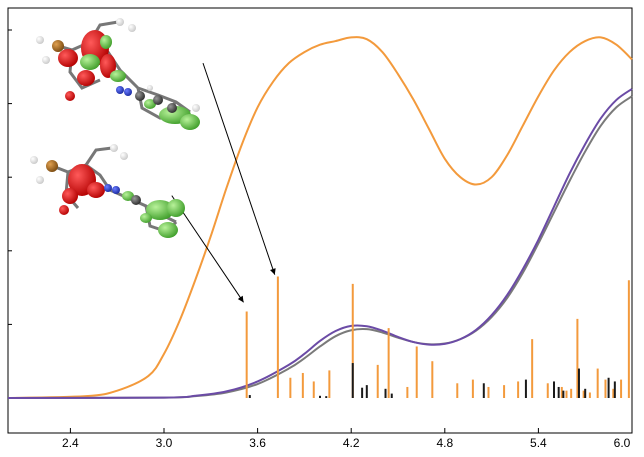  Describe the element at coordinates (70, 443) in the screenshot. I see `x-tick-label: 2.4` at that location.